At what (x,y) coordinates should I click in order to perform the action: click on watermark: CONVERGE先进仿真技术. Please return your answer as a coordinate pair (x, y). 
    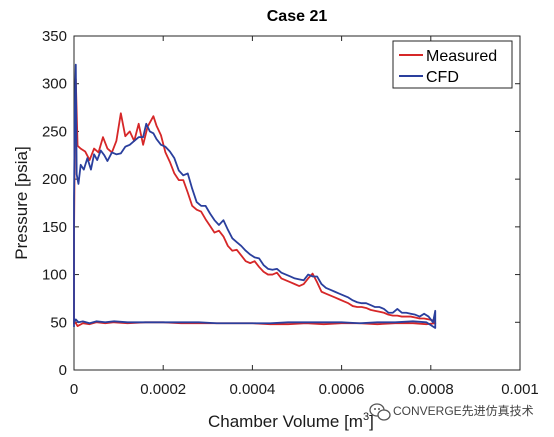
    Looking at the image, I should click on (451, 412).